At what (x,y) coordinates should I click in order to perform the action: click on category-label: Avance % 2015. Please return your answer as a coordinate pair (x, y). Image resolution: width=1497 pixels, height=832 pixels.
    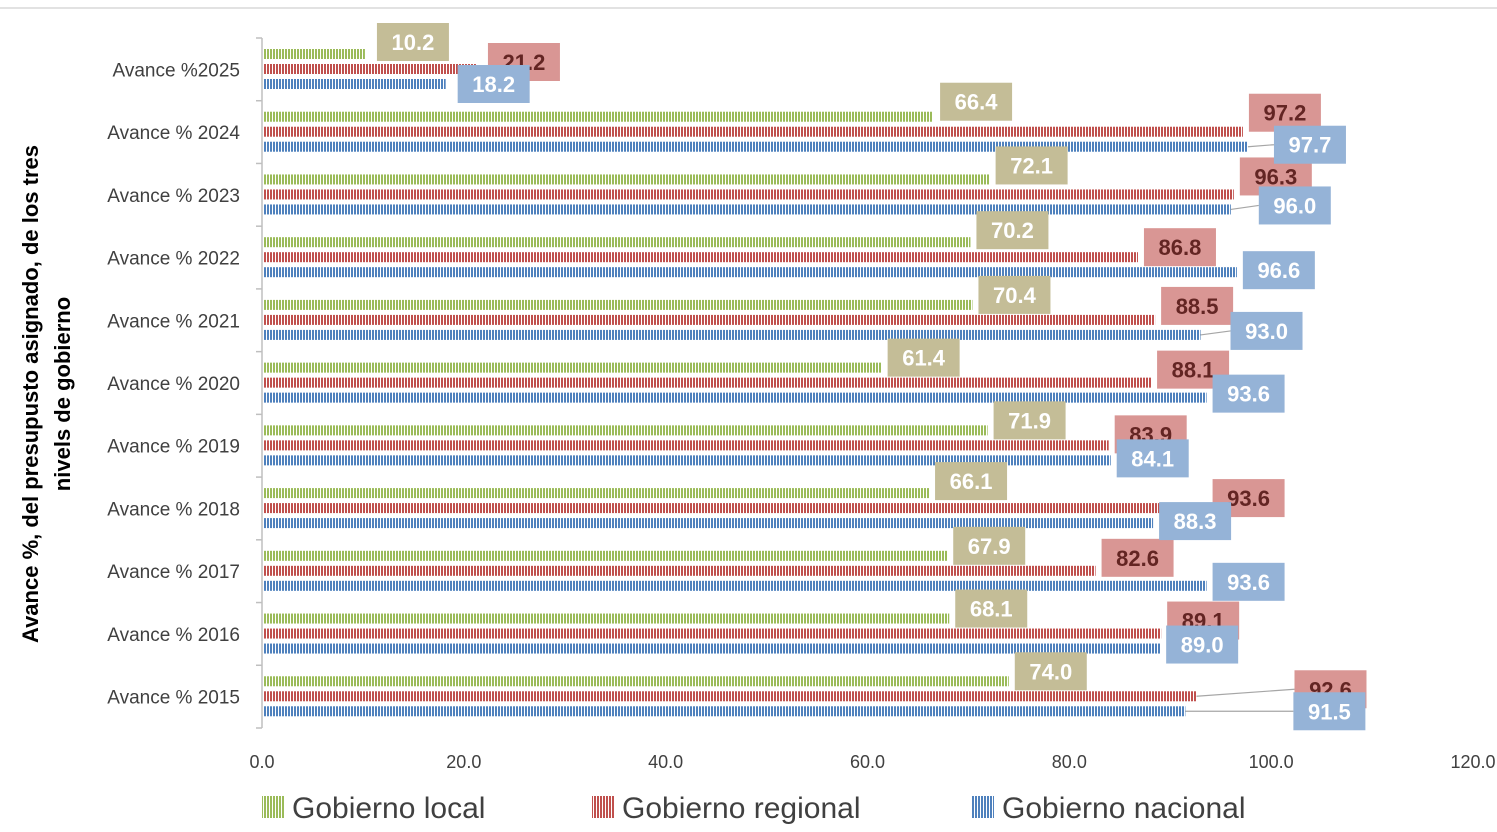
    Looking at the image, I should click on (173, 698).